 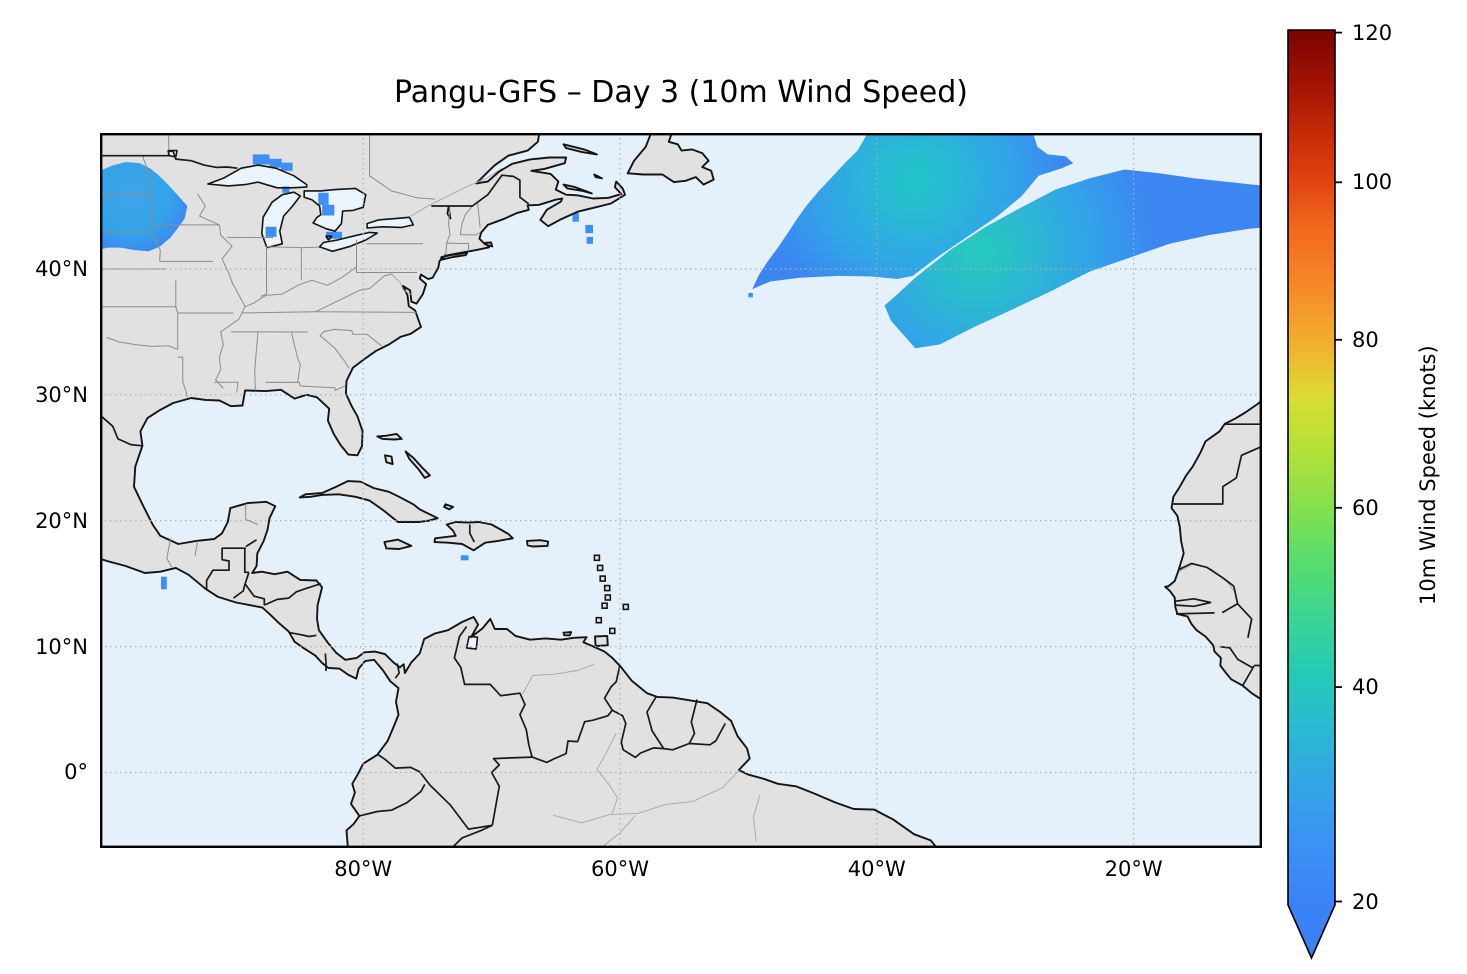 What do you see at coordinates (1365, 901) in the screenshot?
I see `colorbar-tick-label: 20` at bounding box center [1365, 901].